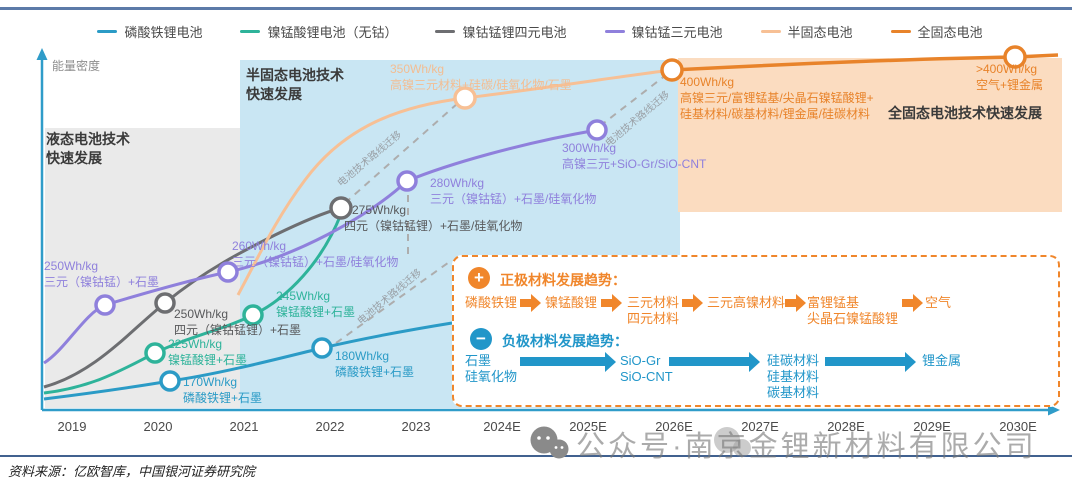 This screenshot has width=1072, height=484. I want to click on lfp-line-swatch, so click(107, 31).